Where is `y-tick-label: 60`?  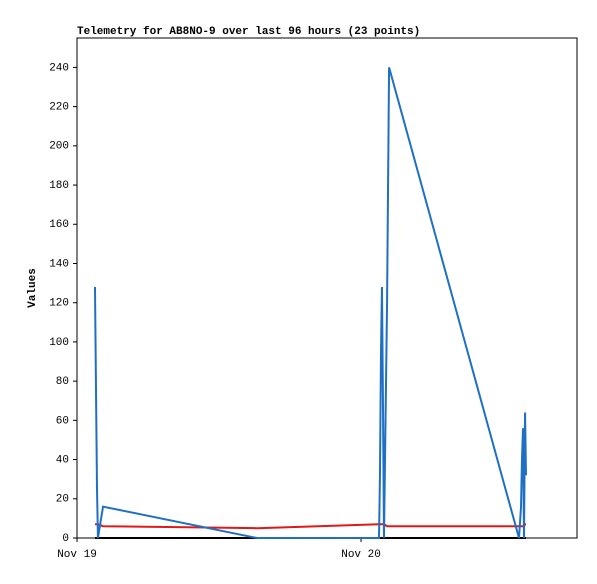 y-tick-label: 60 is located at coordinates (62, 421).